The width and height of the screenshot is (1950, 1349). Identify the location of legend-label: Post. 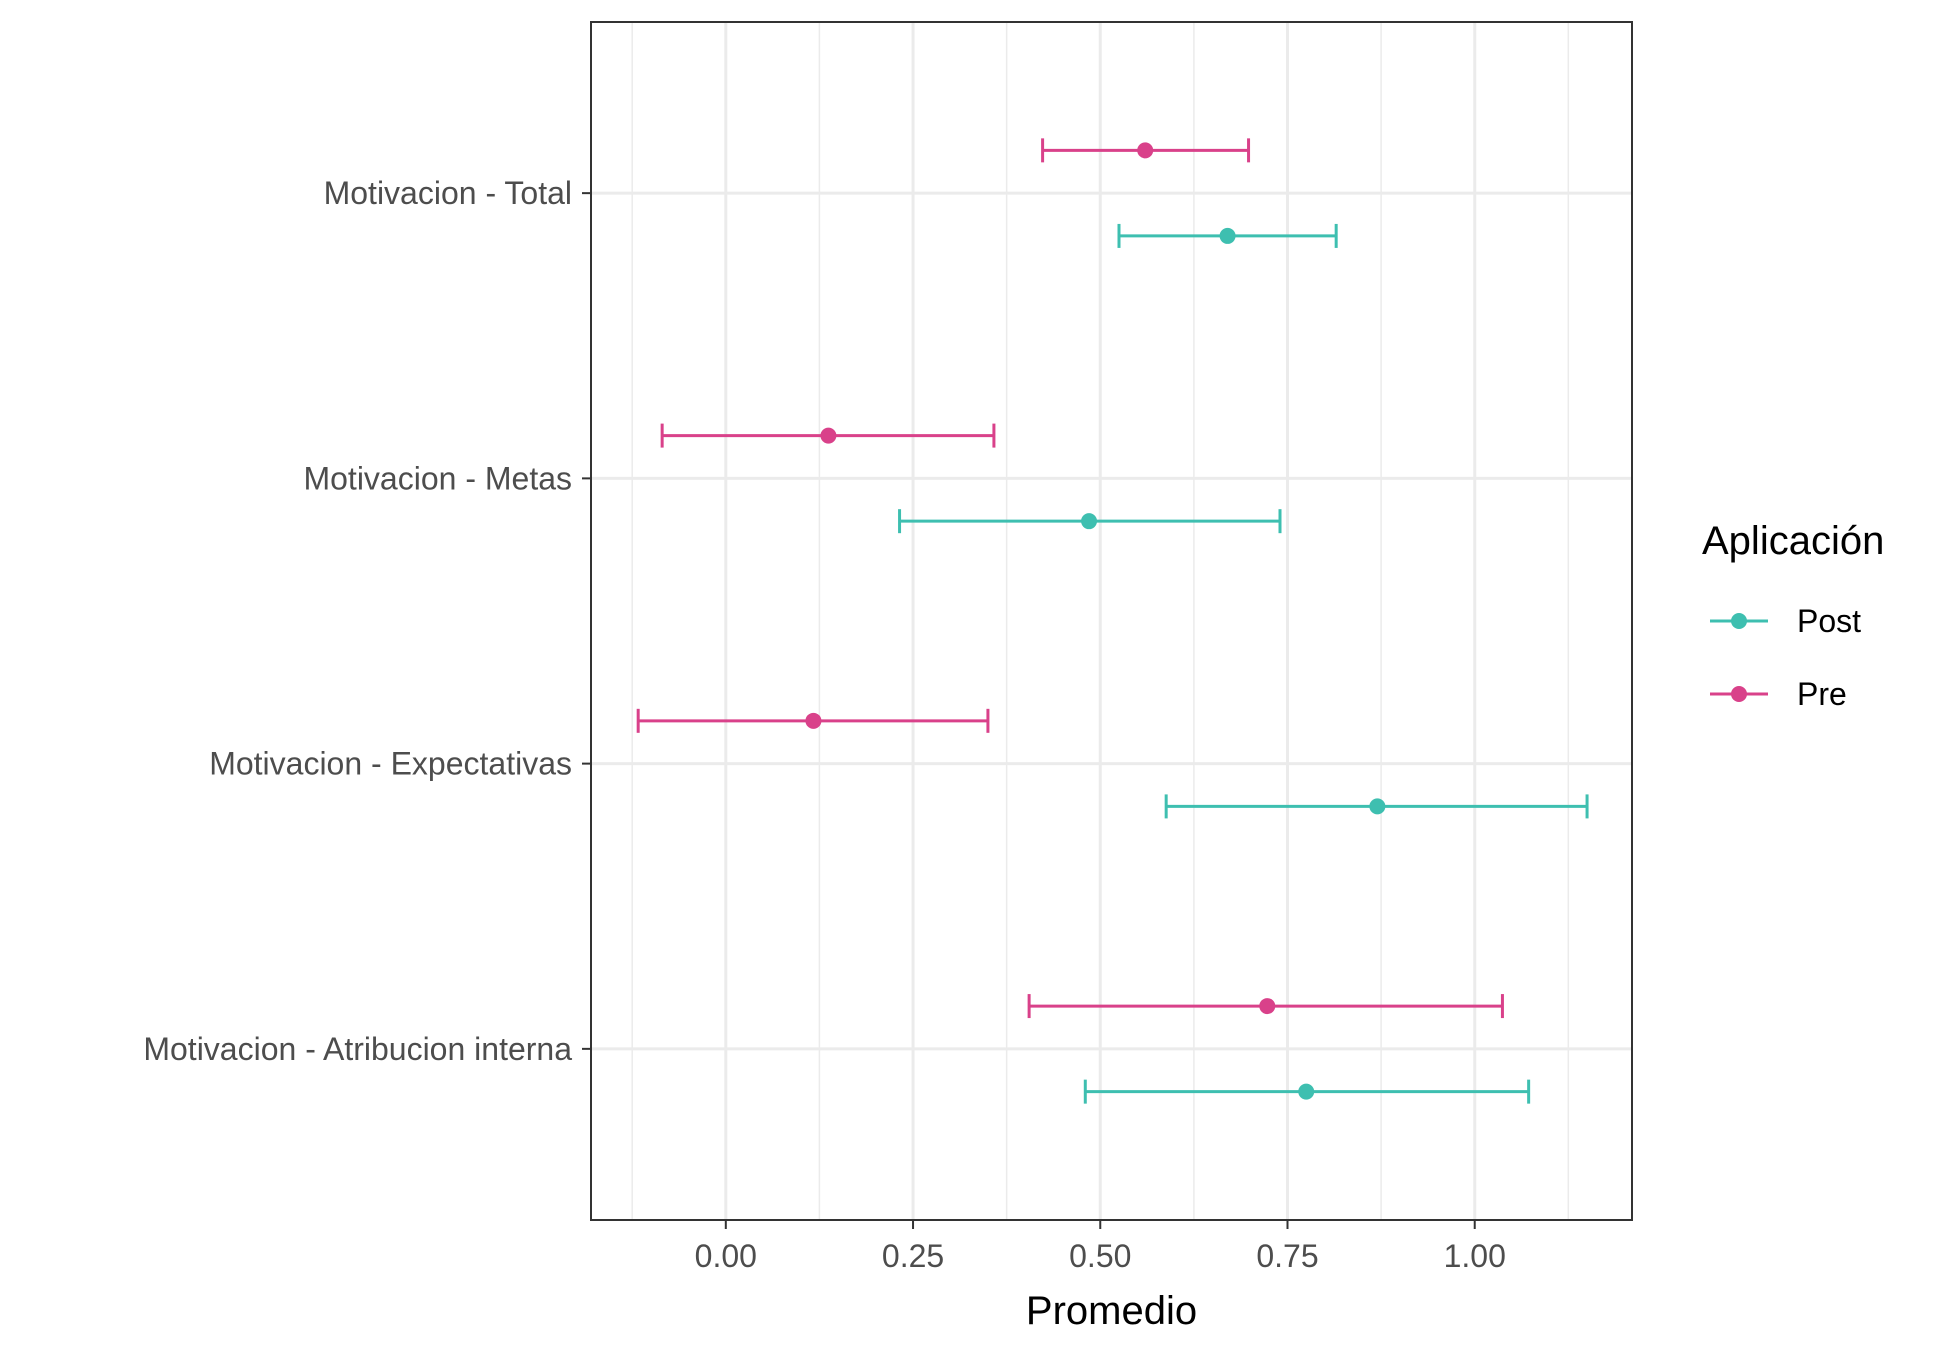
(1829, 621).